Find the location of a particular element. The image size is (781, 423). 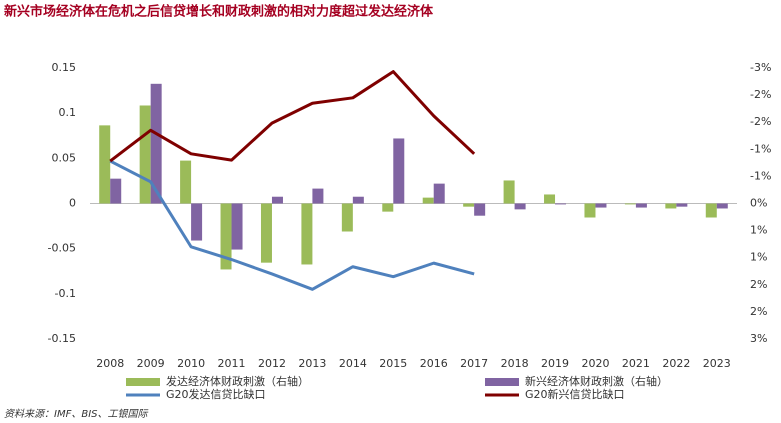

x-tick-label: 2013 is located at coordinates (312, 363).